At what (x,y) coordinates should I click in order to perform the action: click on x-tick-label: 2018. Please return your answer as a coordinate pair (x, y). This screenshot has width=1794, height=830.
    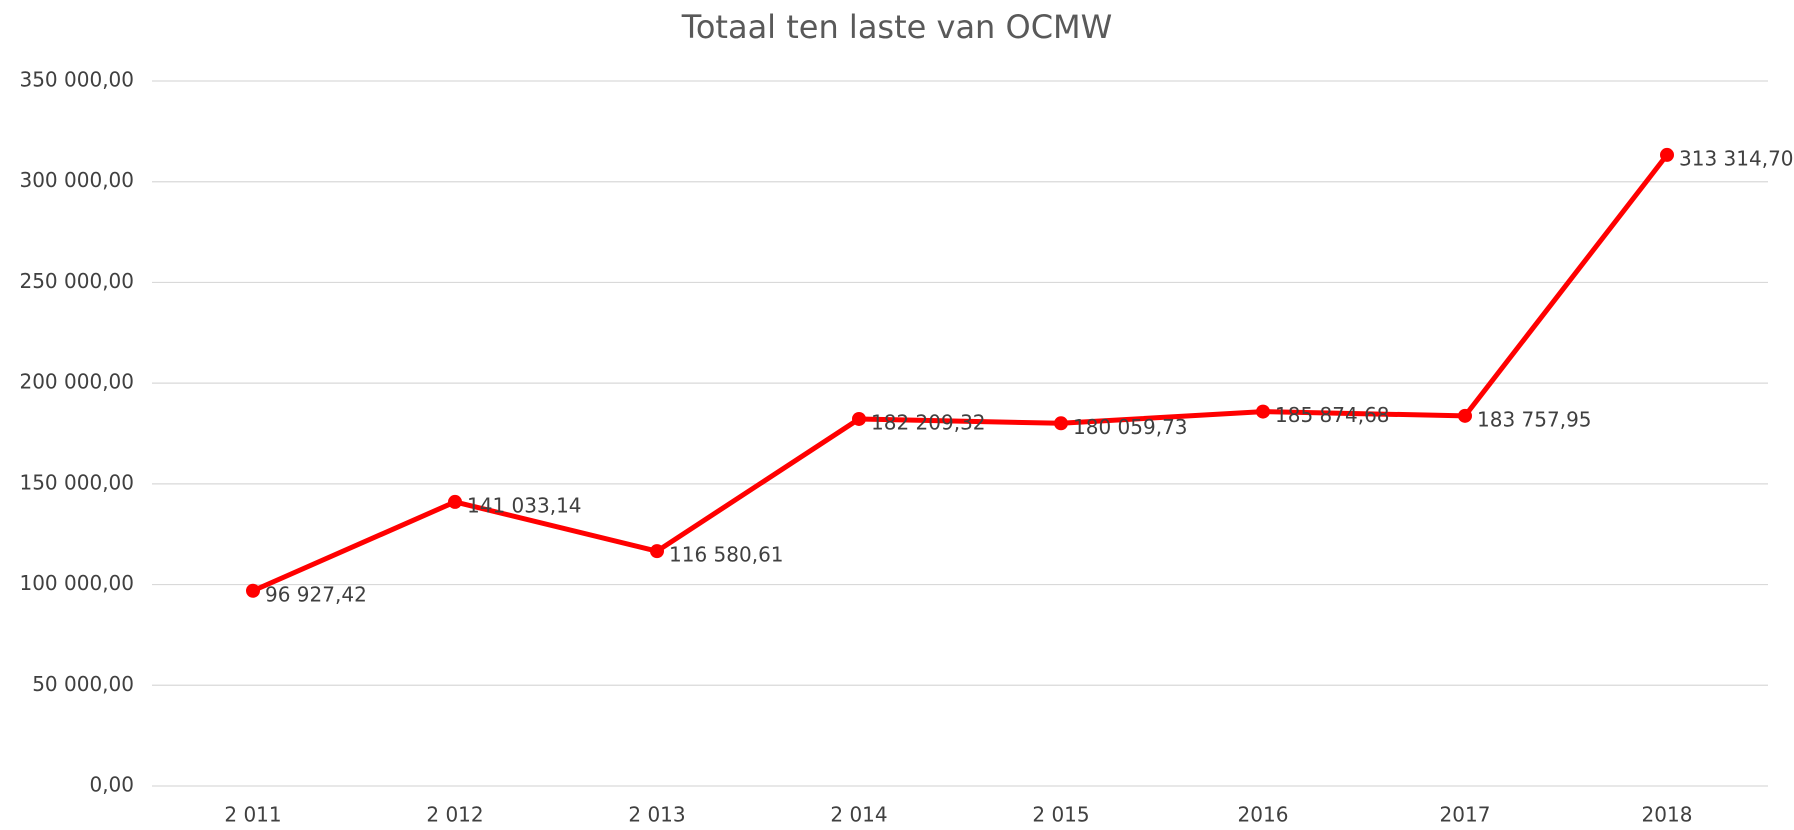
    Looking at the image, I should click on (1667, 815).